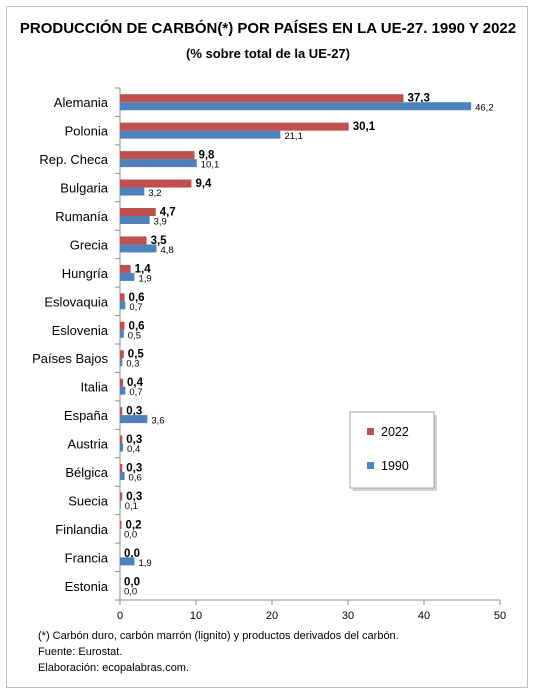  I want to click on category-label: España, so click(86, 415).